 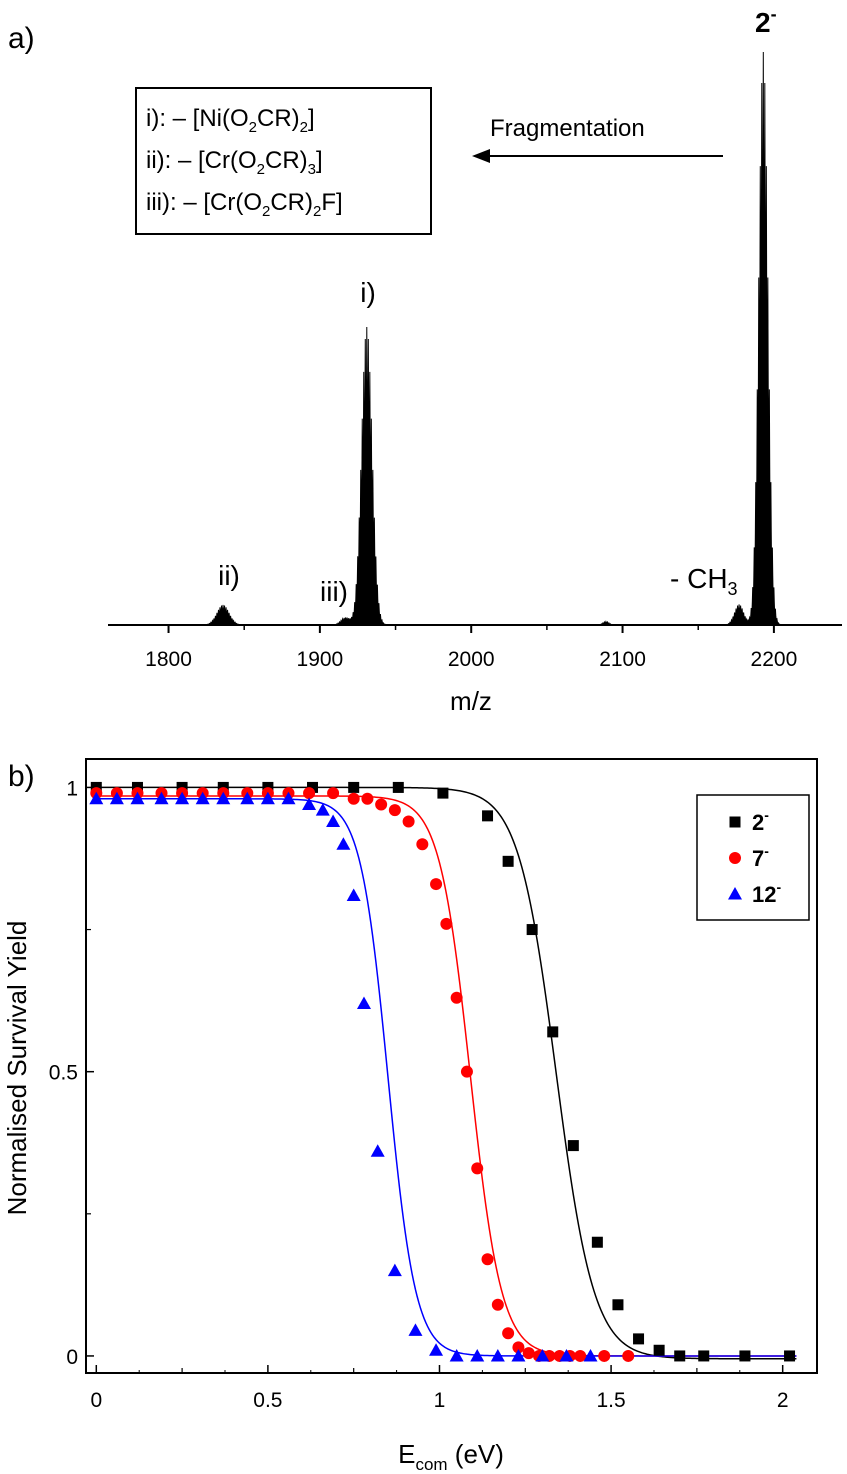 What do you see at coordinates (783, 1400) in the screenshot?
I see `x-tick-label-b: 2` at bounding box center [783, 1400].